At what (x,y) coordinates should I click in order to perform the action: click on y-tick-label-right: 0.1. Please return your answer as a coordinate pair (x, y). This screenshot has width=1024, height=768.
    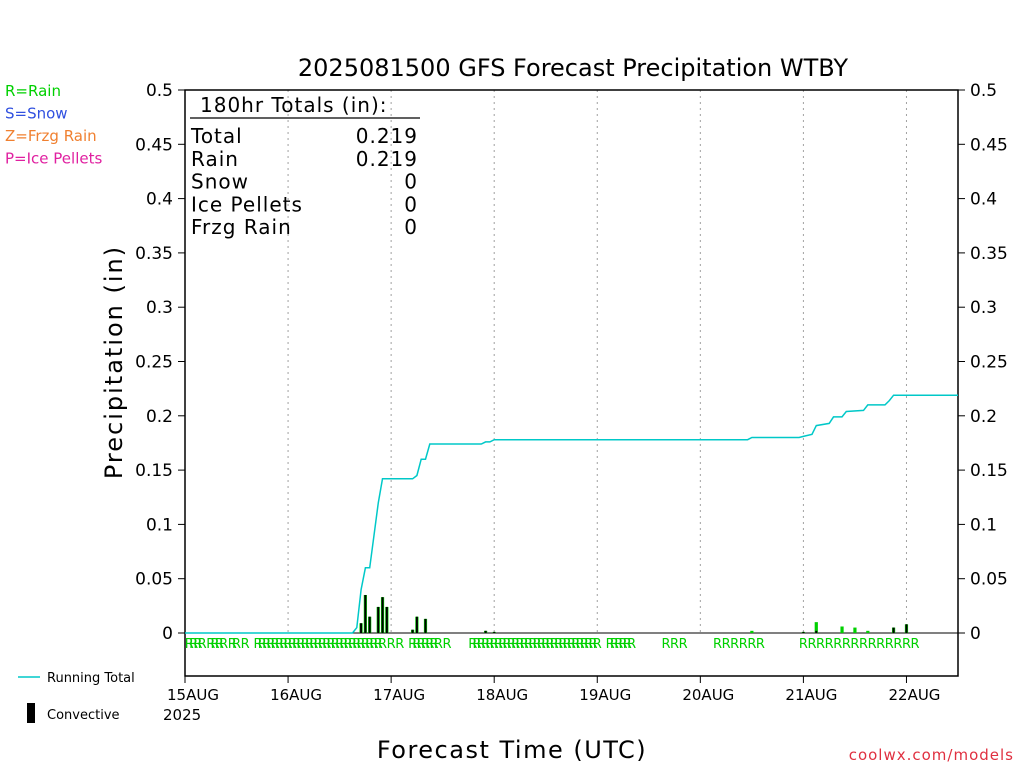
    Looking at the image, I should click on (983, 525).